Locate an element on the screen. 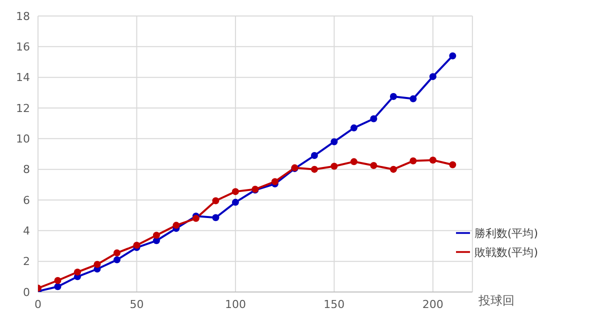 The image size is (616, 328). x-tick-label: 50 is located at coordinates (137, 304).